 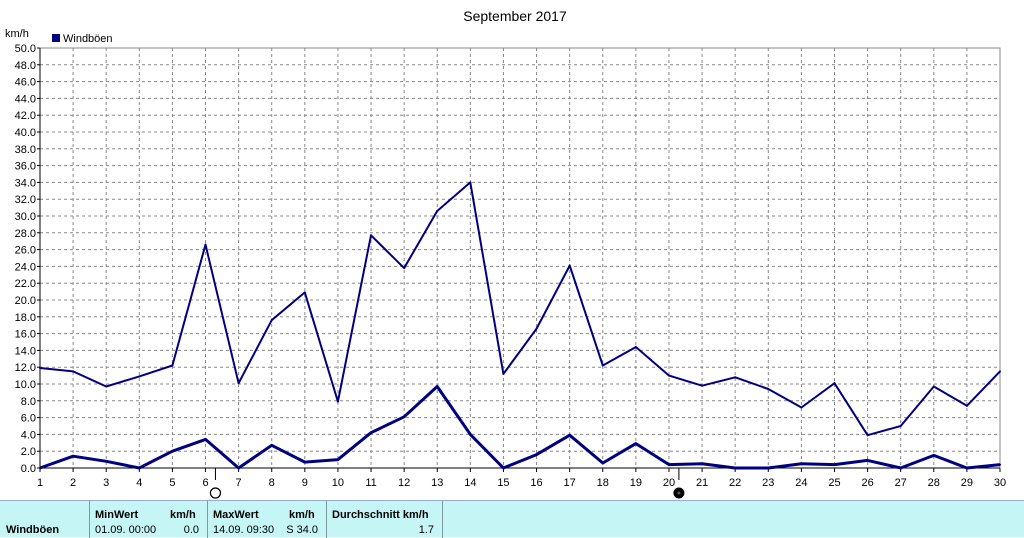 I want to click on max-header: MaxWert, so click(x=236, y=515).